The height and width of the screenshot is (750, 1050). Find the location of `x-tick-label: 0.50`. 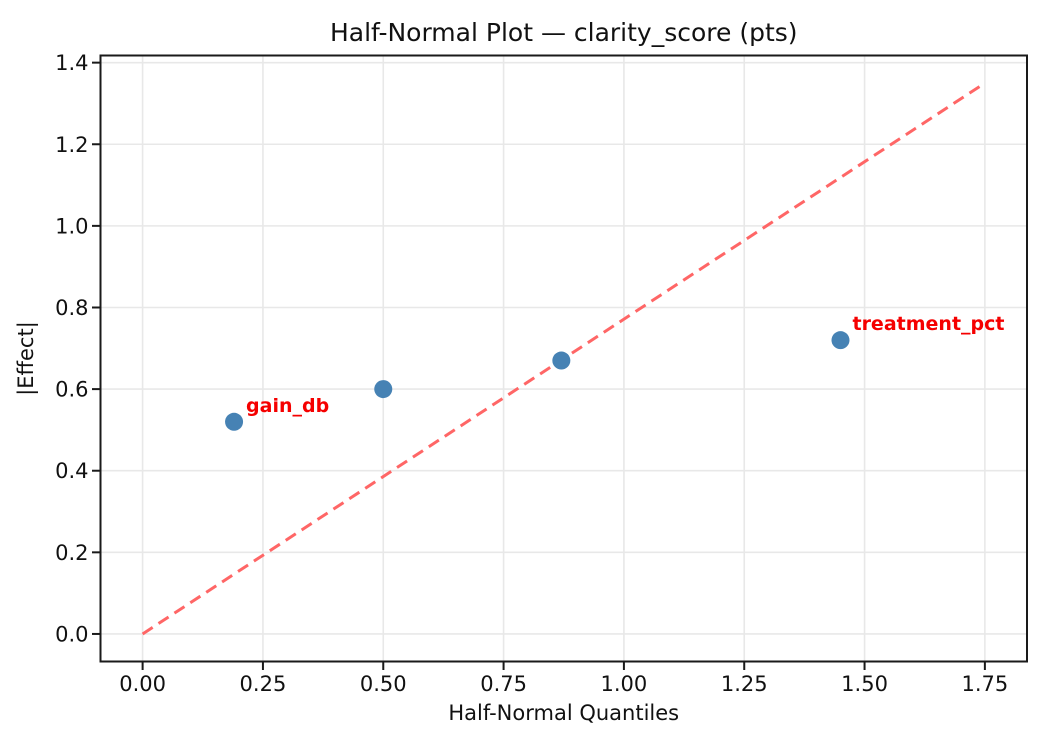

x-tick-label: 0.50 is located at coordinates (383, 684).